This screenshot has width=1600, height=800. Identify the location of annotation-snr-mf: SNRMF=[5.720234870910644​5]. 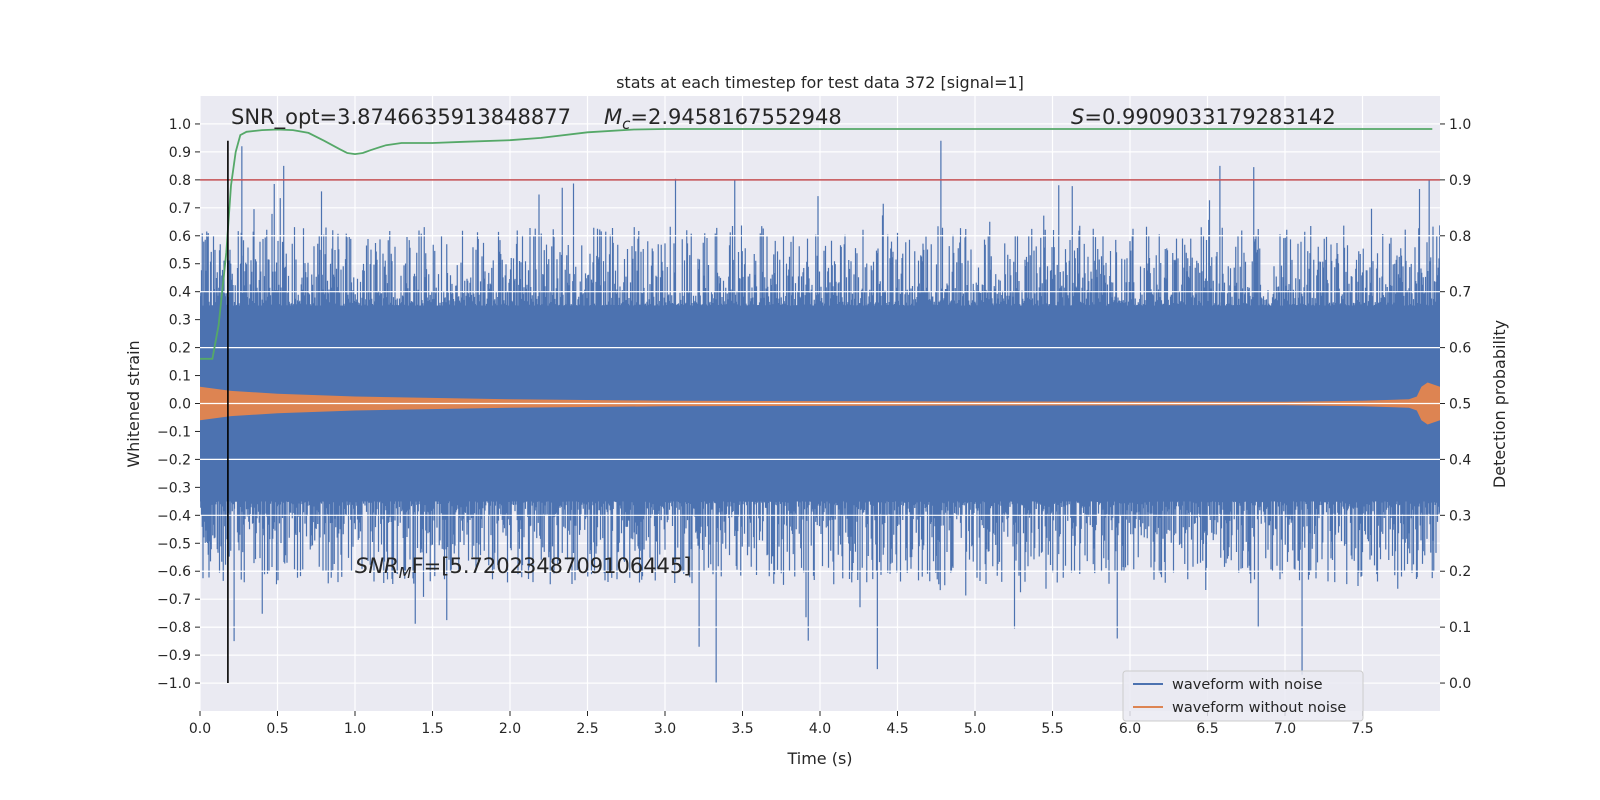
(523, 568).